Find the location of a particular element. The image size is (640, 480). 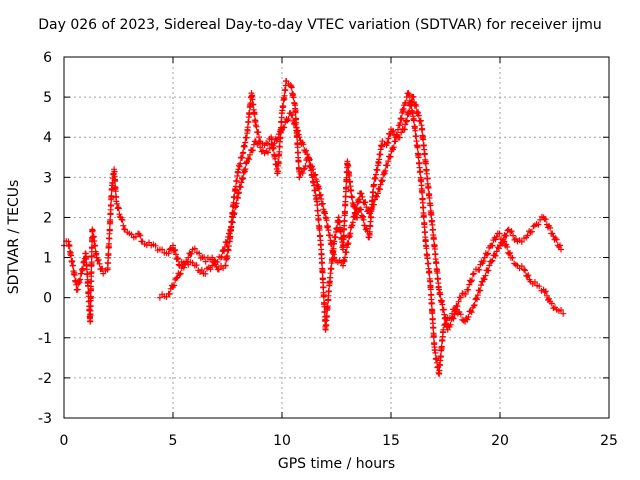

y-tick-label: 3 is located at coordinates (47, 178).